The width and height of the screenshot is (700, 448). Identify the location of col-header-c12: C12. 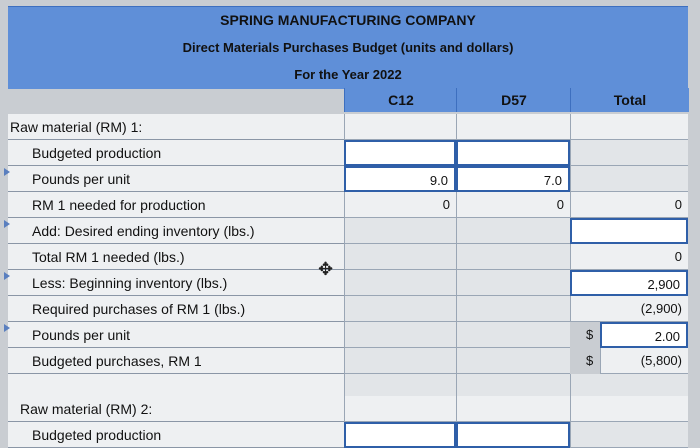
(400, 100).